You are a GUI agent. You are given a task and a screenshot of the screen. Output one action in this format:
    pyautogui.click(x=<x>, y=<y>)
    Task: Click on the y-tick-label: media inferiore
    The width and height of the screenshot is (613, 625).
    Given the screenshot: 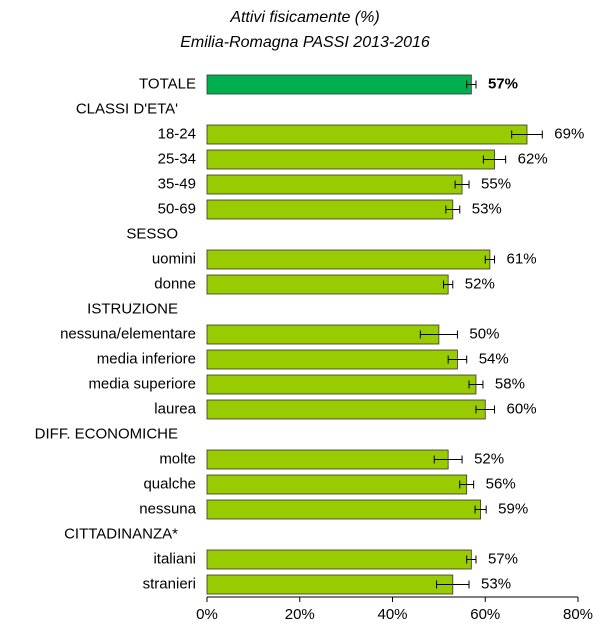 What is the action you would take?
    pyautogui.click(x=146, y=358)
    